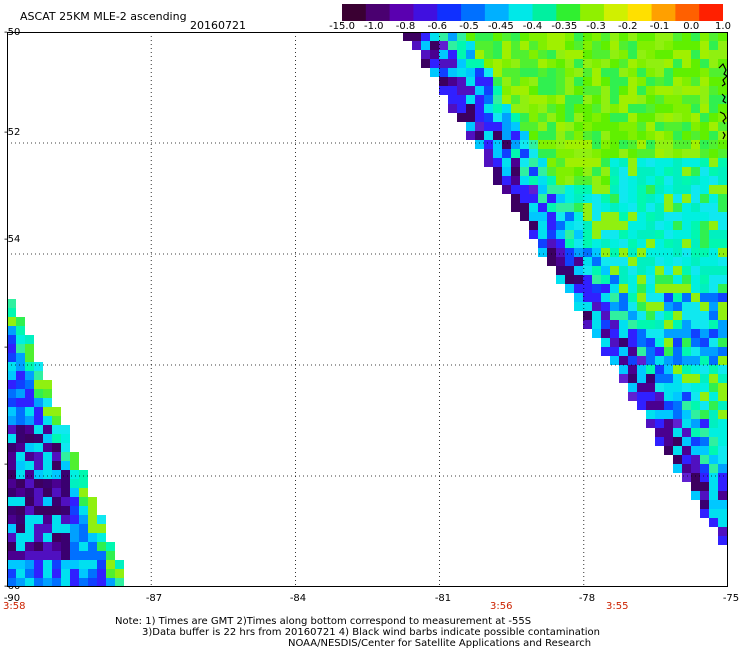  What do you see at coordinates (627, 26) in the screenshot?
I see `colorbar-label: -0.2` at bounding box center [627, 26].